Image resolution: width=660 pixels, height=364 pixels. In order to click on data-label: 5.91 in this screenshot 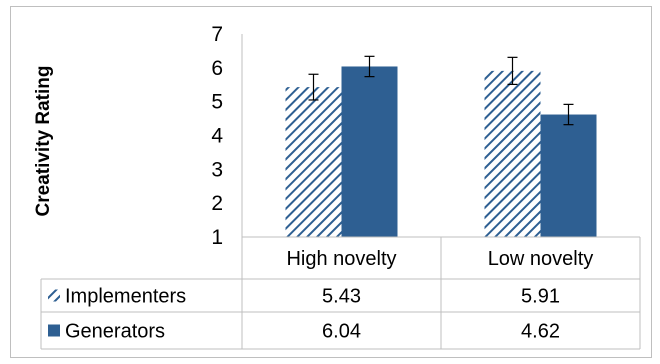, I will do `click(540, 297)`.